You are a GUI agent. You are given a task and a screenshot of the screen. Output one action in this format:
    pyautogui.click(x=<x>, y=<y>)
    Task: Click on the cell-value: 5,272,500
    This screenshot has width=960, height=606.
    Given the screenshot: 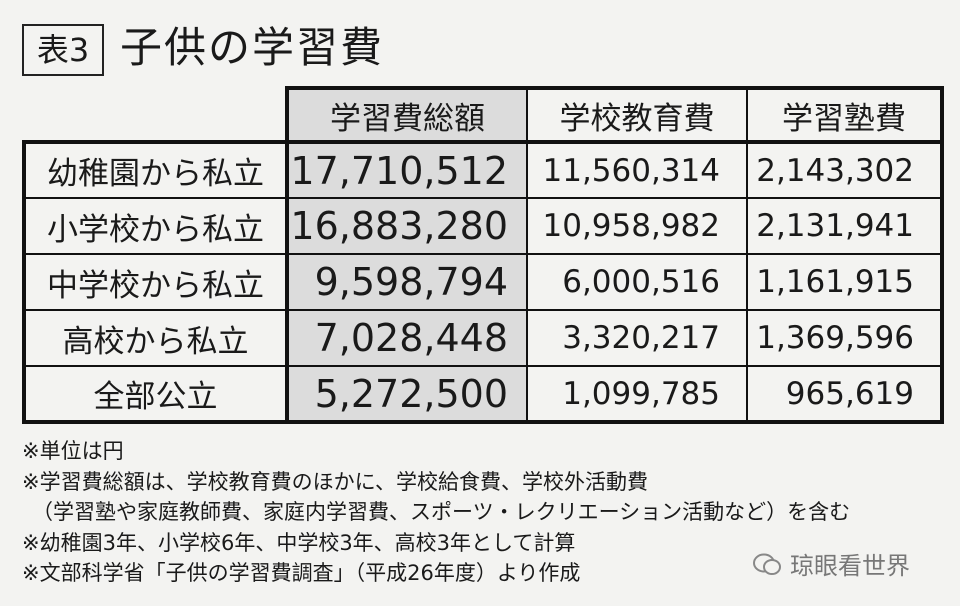 What is the action you would take?
    pyautogui.click(x=406, y=394)
    